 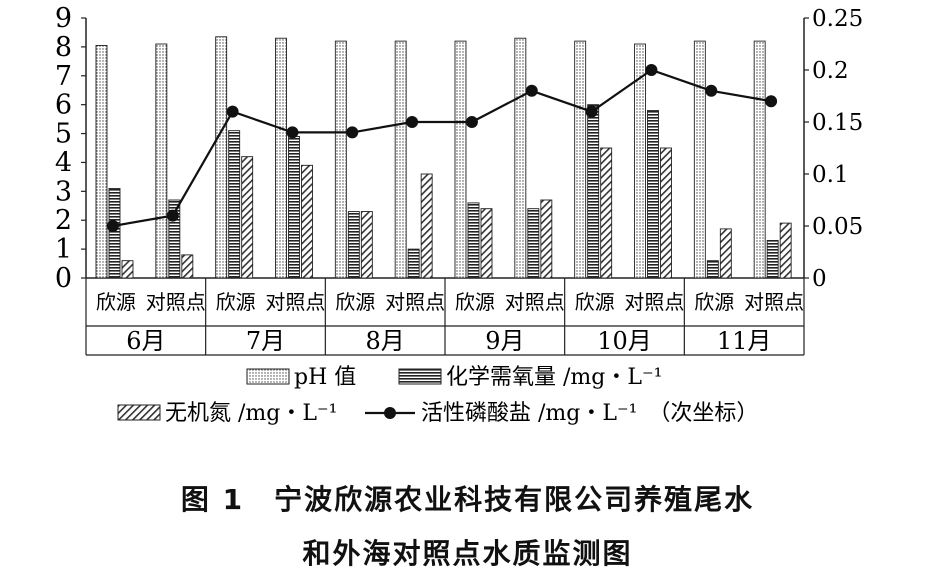 What do you see at coordinates (837, 227) in the screenshot?
I see `right-tick-label: 0.05` at bounding box center [837, 227].